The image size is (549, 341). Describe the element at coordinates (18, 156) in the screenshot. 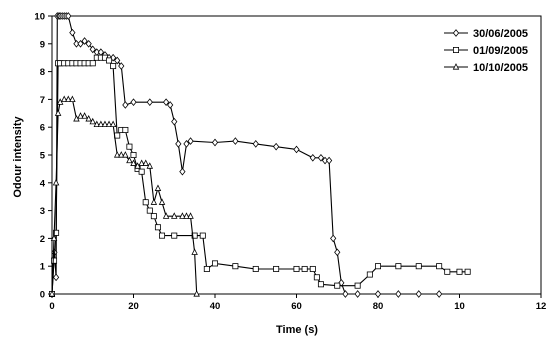

I see `y-axis-title: Odour intensity` at that location.